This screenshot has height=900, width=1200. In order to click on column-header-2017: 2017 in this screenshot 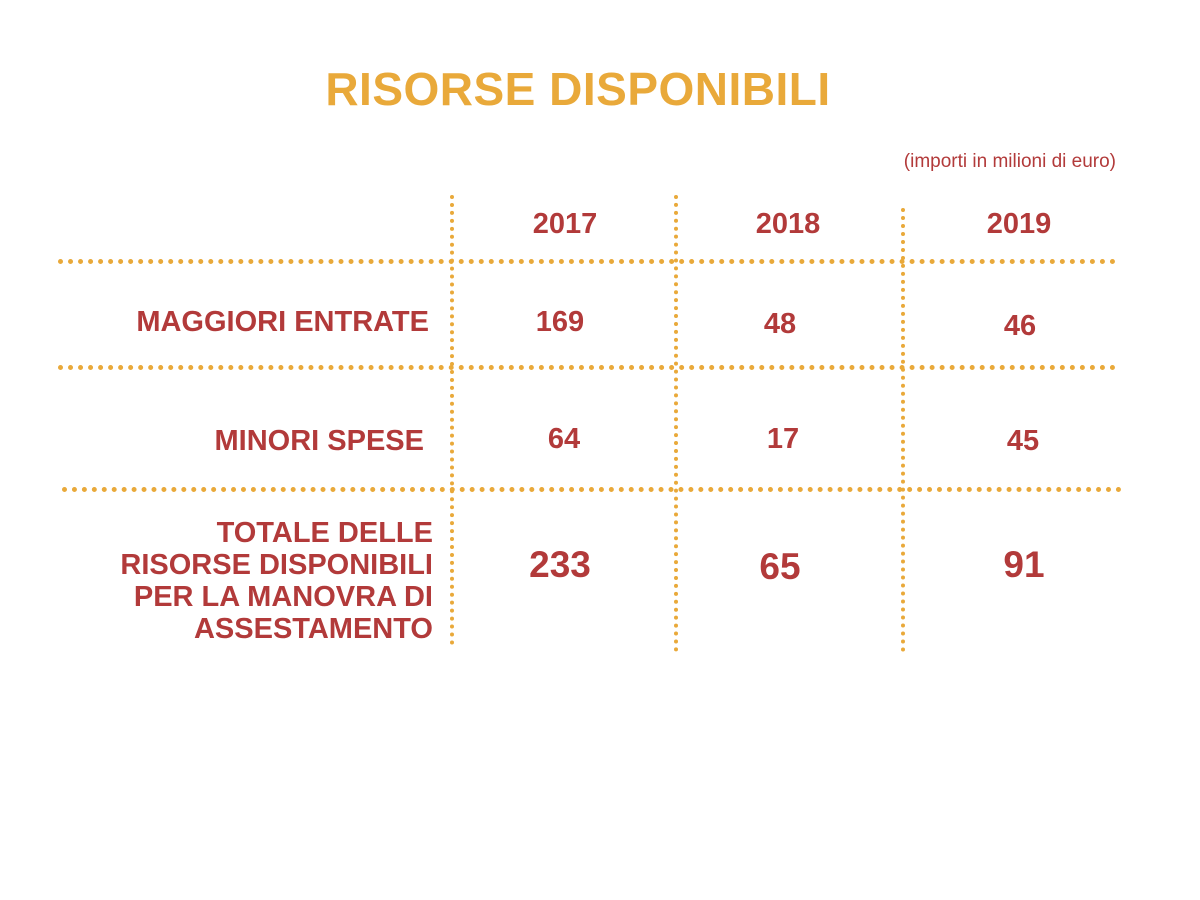, I will do `click(565, 224)`.